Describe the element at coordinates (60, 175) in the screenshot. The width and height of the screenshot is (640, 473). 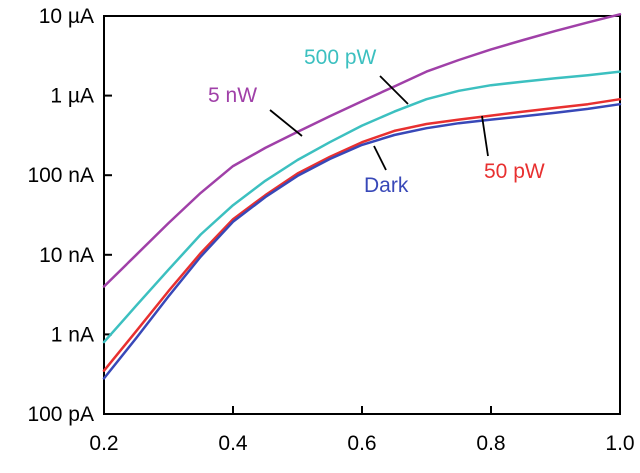
I see `y-tick-label: 100 nA` at that location.